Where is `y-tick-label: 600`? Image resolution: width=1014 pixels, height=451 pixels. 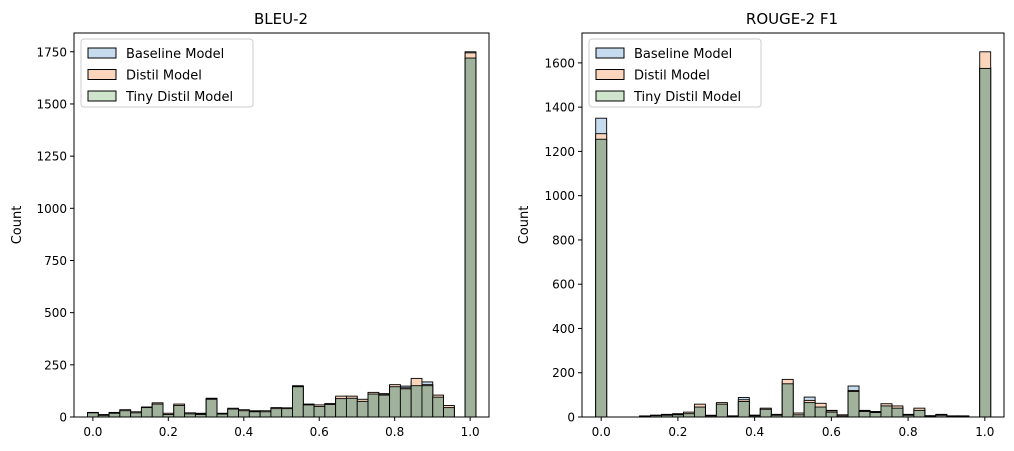
y-tick-label: 600 is located at coordinates (563, 285).